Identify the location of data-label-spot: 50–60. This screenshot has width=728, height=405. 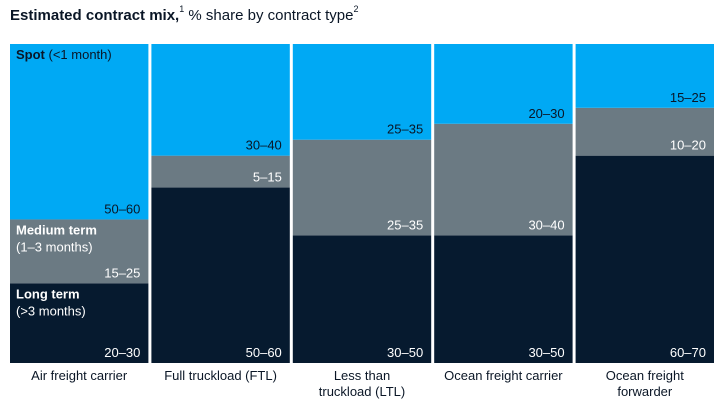
(122, 208).